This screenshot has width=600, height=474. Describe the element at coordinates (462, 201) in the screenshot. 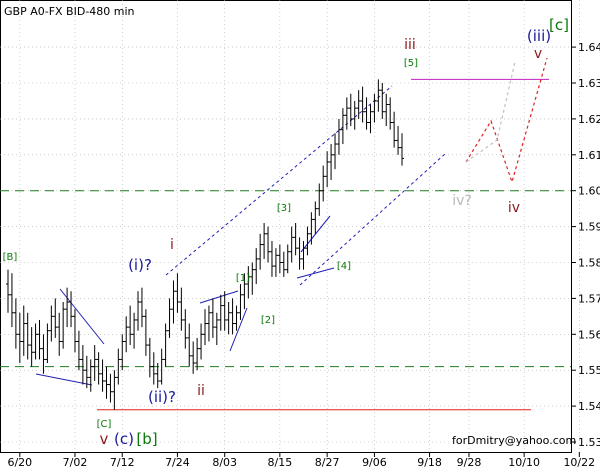

I see `wave-label: iv?` at that location.